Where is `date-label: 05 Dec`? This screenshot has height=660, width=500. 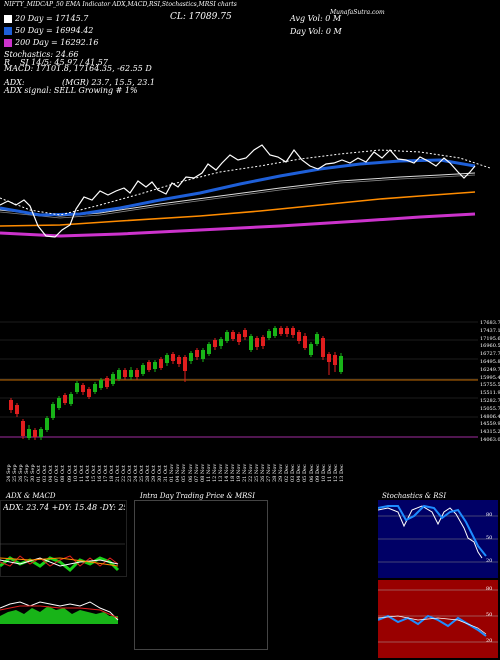 date-label: 05 Dec is located at coordinates (305, 473).